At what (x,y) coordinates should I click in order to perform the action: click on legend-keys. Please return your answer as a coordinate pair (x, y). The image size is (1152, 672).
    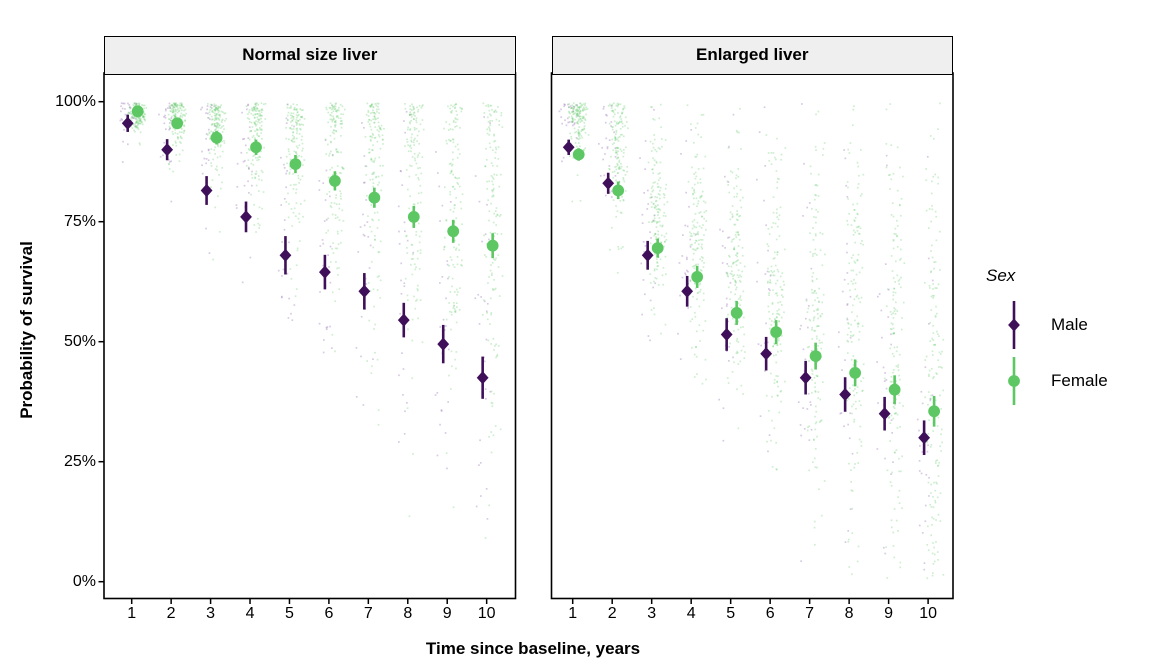
    Looking at the image, I should click on (1014, 353).